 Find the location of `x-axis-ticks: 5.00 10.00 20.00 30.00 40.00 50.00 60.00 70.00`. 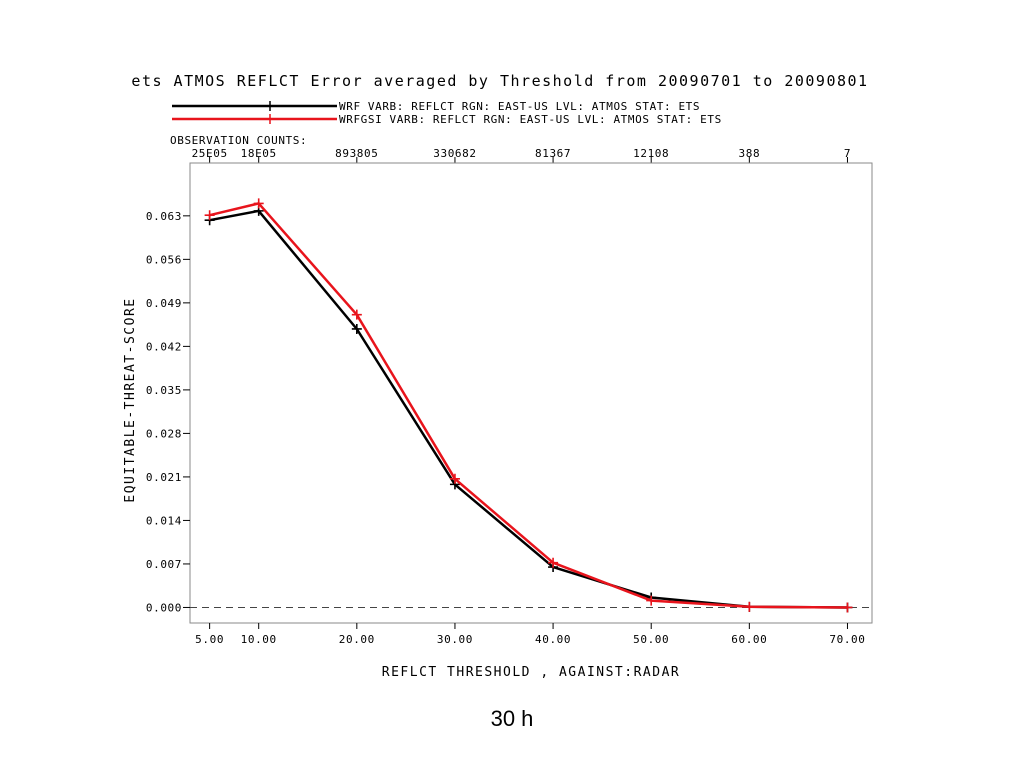

x-axis-ticks: 5.00 10.00 20.00 30.00 40.00 50.00 60.00 70.00 is located at coordinates (530, 634).